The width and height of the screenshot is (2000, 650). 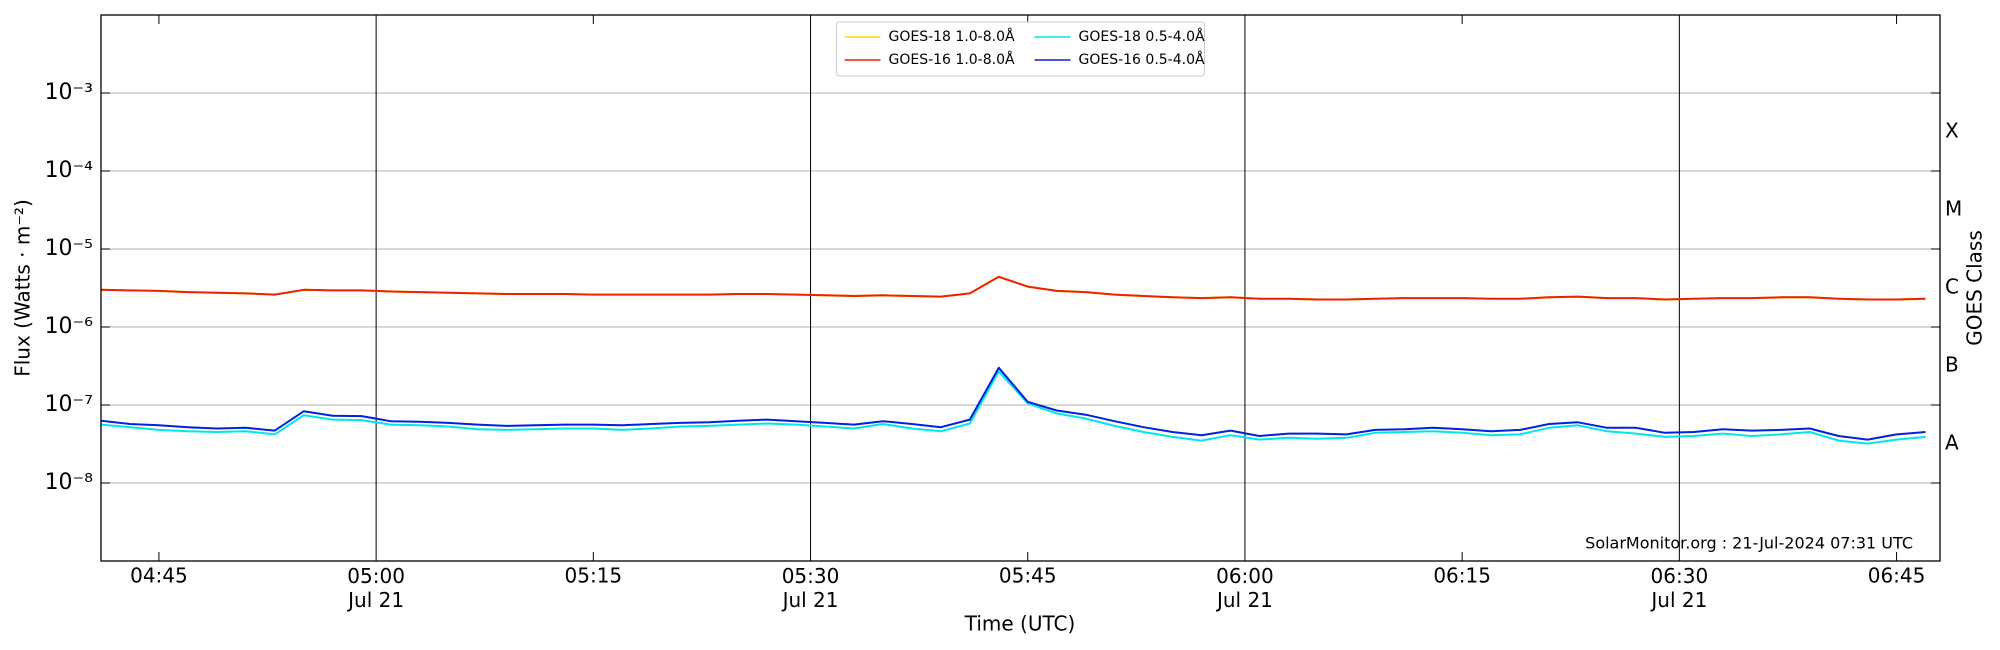 I want to click on tick-label-line: 05:00, so click(x=376, y=576).